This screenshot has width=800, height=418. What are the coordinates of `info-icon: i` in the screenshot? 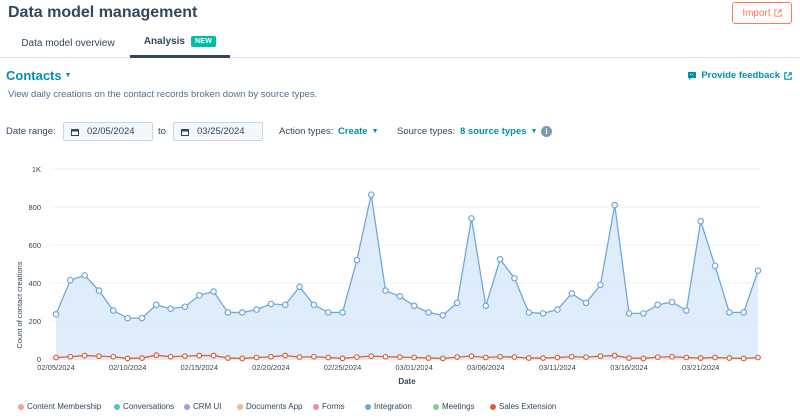 It's located at (546, 131).